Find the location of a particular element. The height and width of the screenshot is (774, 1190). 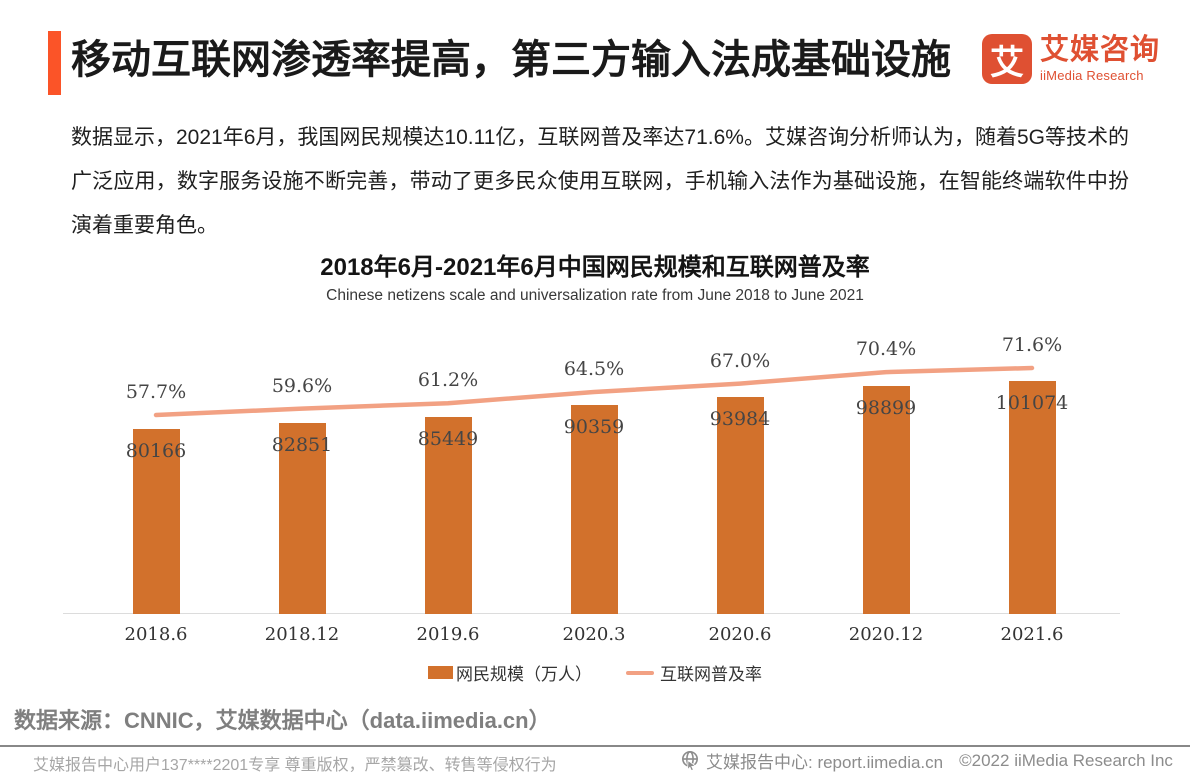

bar-value-label: 98899 is located at coordinates (886, 408).